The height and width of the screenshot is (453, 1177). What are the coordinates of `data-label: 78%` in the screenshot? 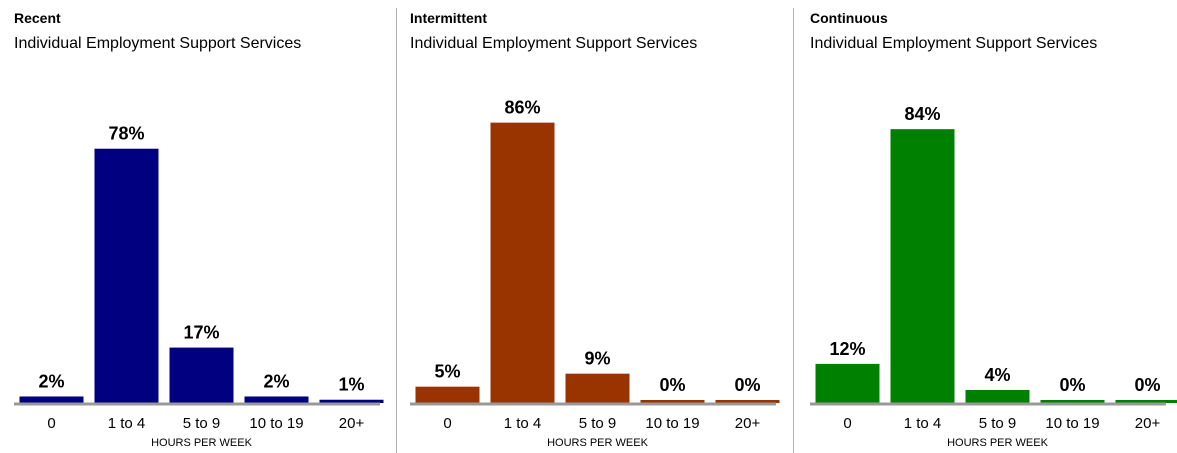 It's located at (126, 134).